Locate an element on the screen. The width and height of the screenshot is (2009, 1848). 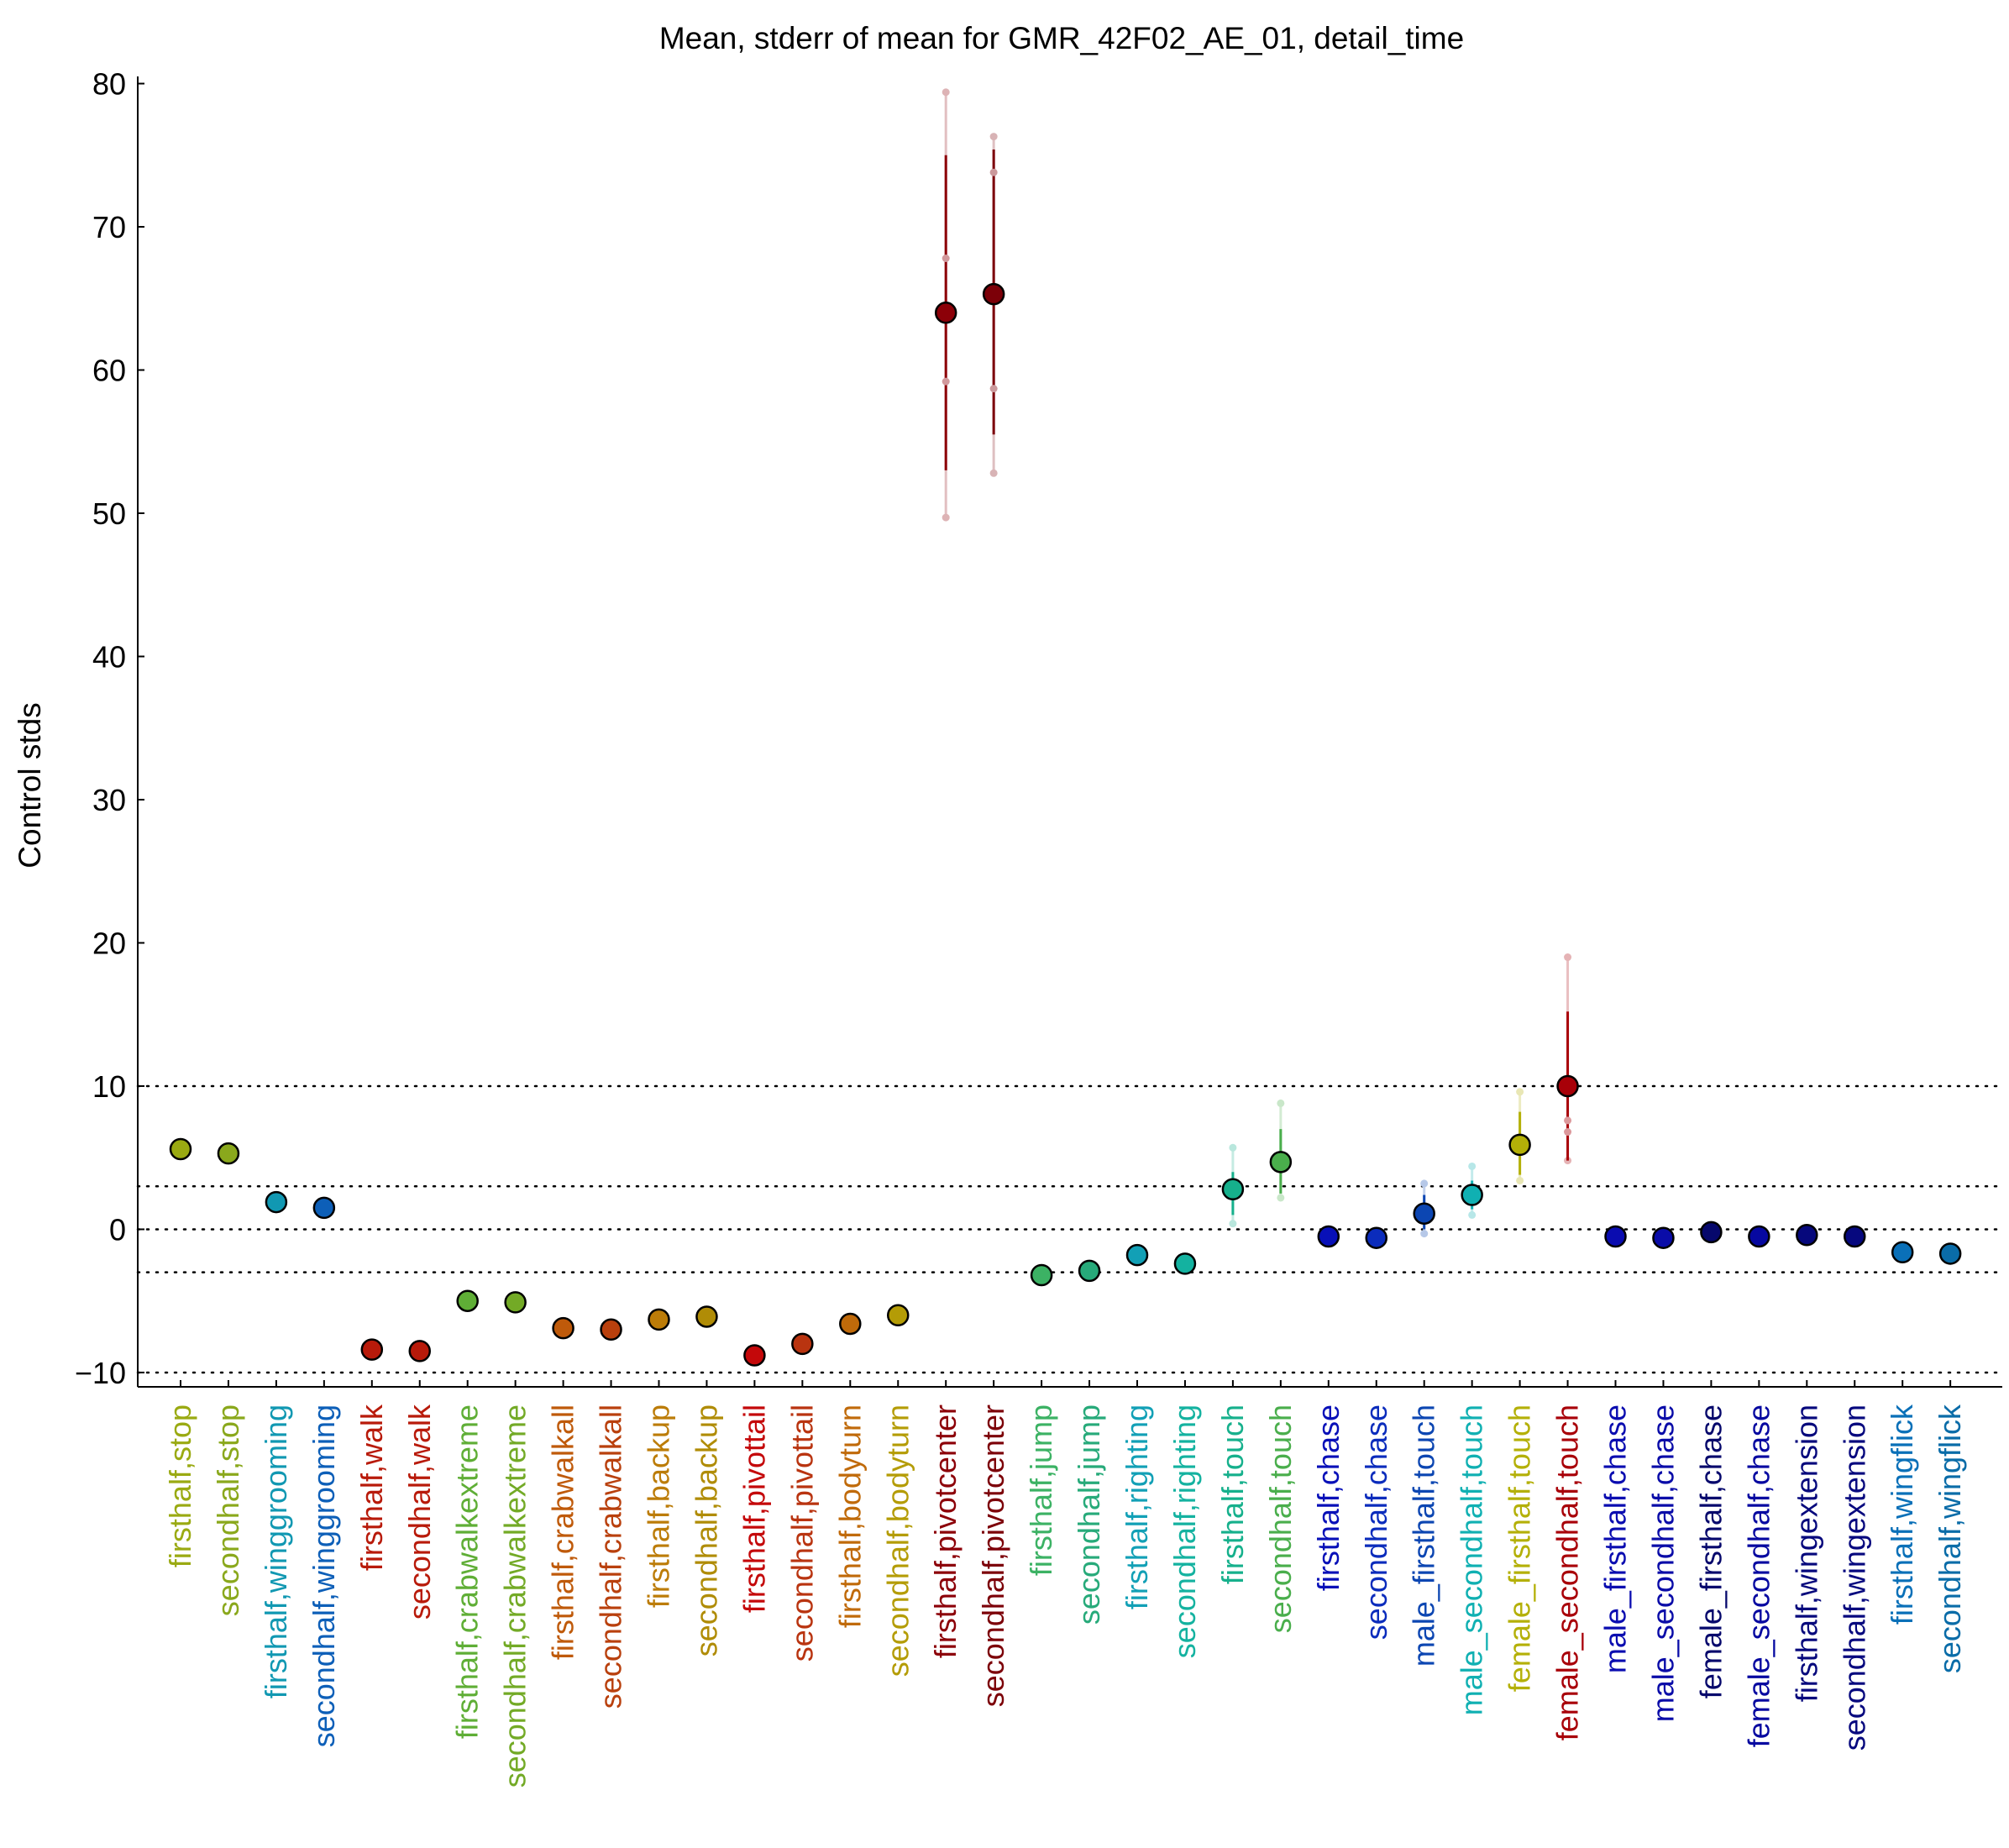
x-tick-label: female_firsthalf,touch is located at coordinates (1520, 1548).